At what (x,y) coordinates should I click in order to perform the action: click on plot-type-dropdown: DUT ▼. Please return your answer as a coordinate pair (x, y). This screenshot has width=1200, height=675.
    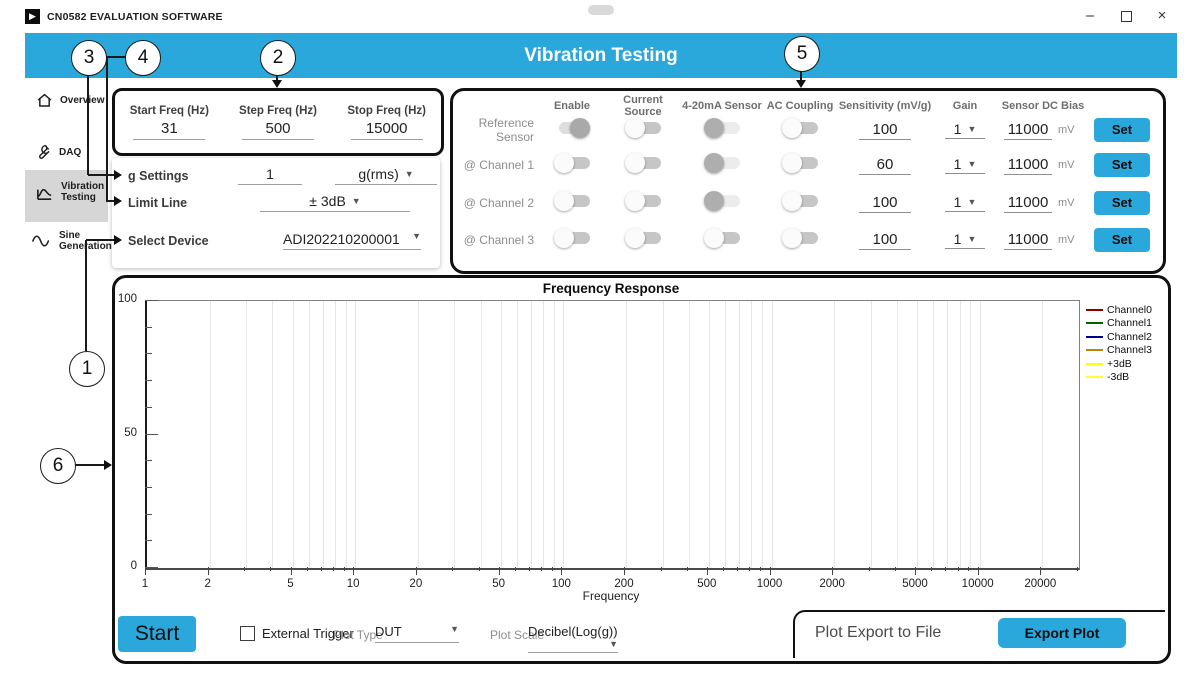
    Looking at the image, I should click on (417, 633).